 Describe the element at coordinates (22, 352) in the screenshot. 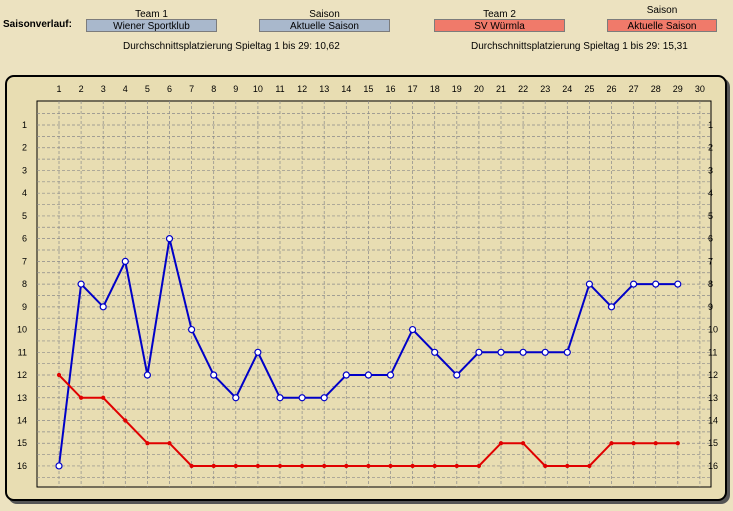

I see `y-tick-label-left: 11` at that location.